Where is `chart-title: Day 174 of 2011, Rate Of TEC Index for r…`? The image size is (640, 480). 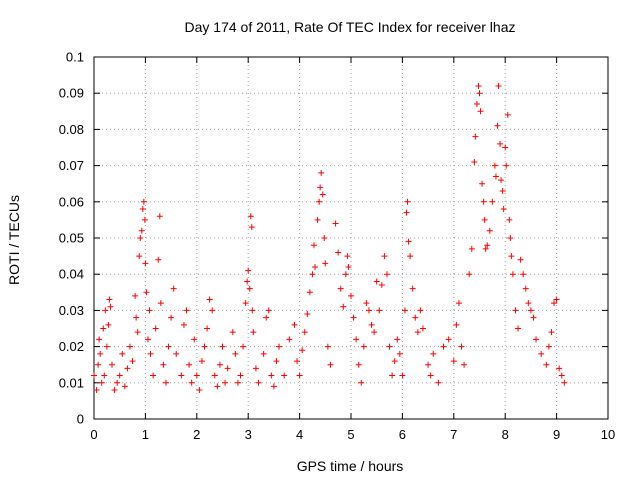
chart-title: Day 174 of 2011, Rate Of TEC Index for r… is located at coordinates (350, 27).